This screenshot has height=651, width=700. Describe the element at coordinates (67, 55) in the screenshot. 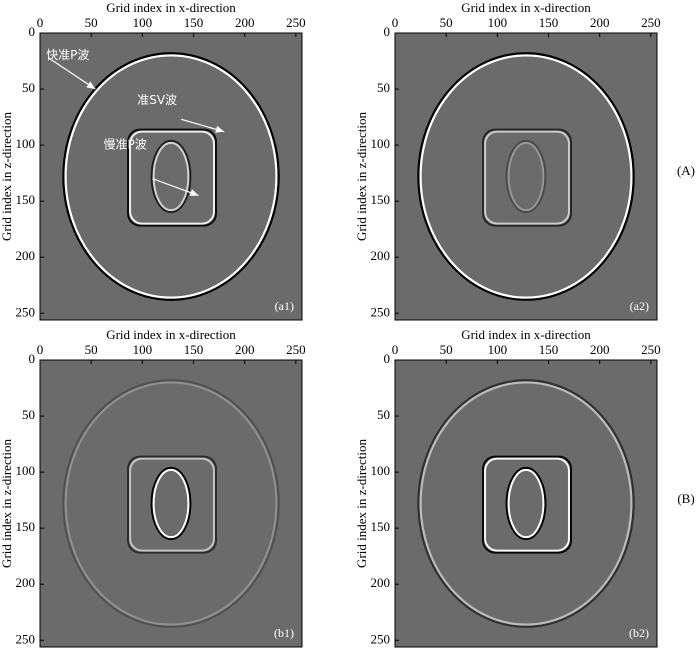

I see `annotation: 快准P波` at that location.